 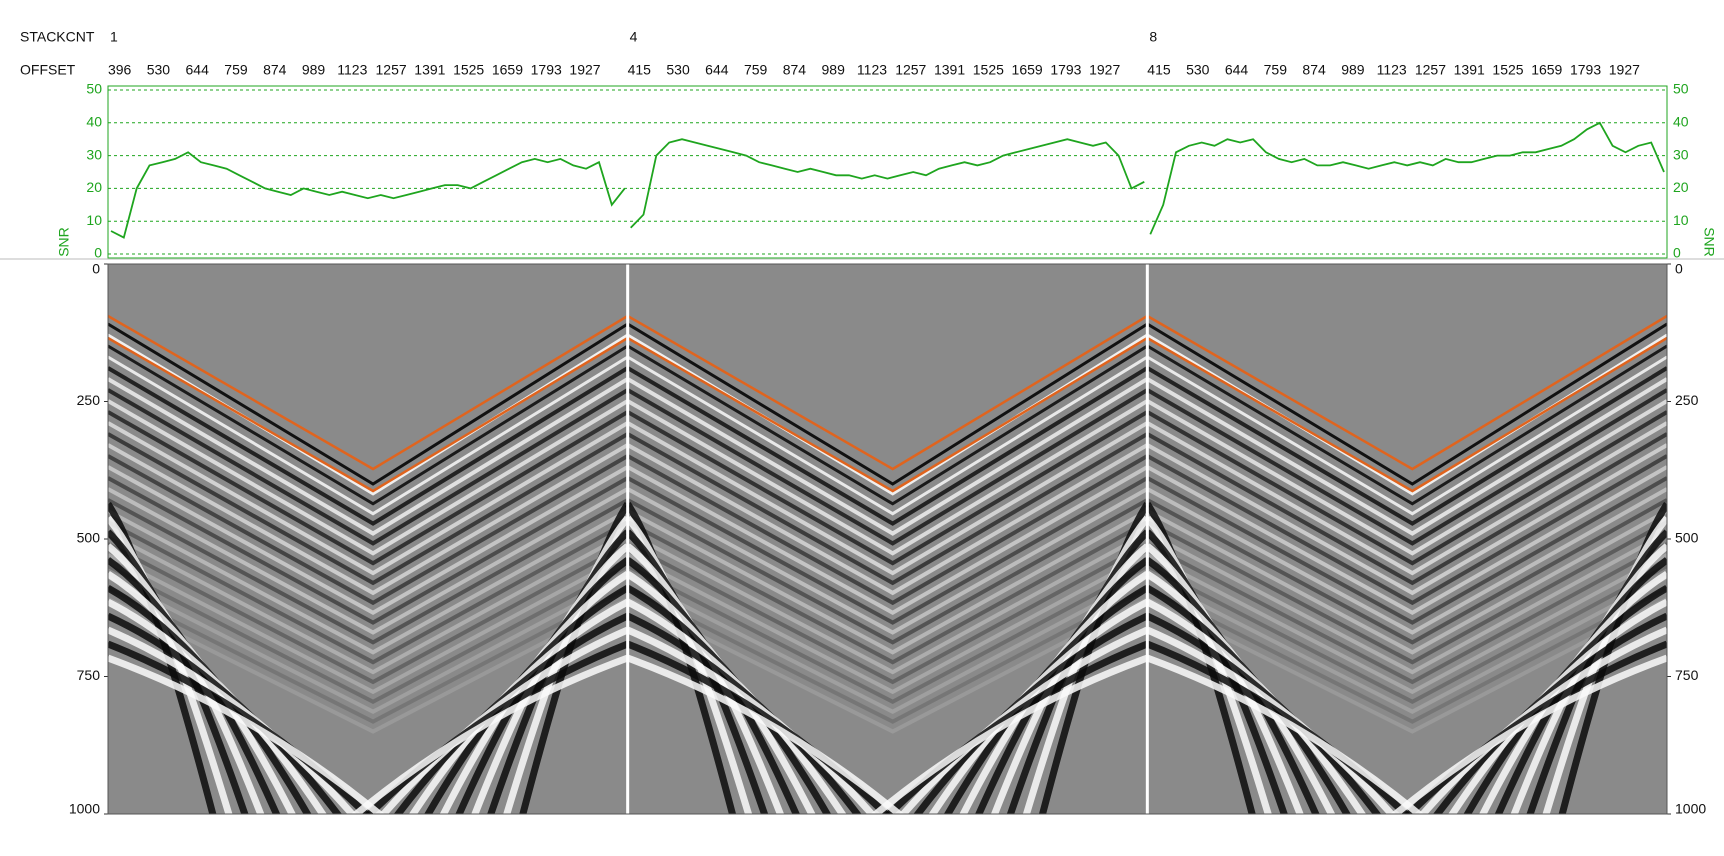 What do you see at coordinates (1681, 89) in the screenshot?
I see `snr-tick-label-right: 50` at bounding box center [1681, 89].